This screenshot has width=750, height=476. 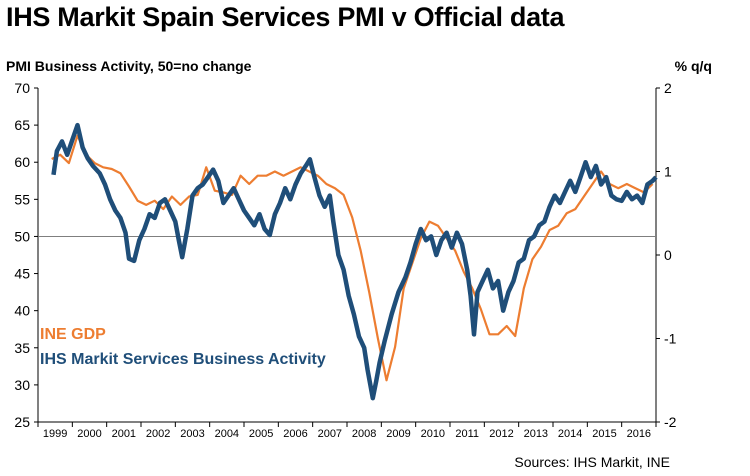 What do you see at coordinates (604, 434) in the screenshot?
I see `x-tick-label: 2015` at bounding box center [604, 434].